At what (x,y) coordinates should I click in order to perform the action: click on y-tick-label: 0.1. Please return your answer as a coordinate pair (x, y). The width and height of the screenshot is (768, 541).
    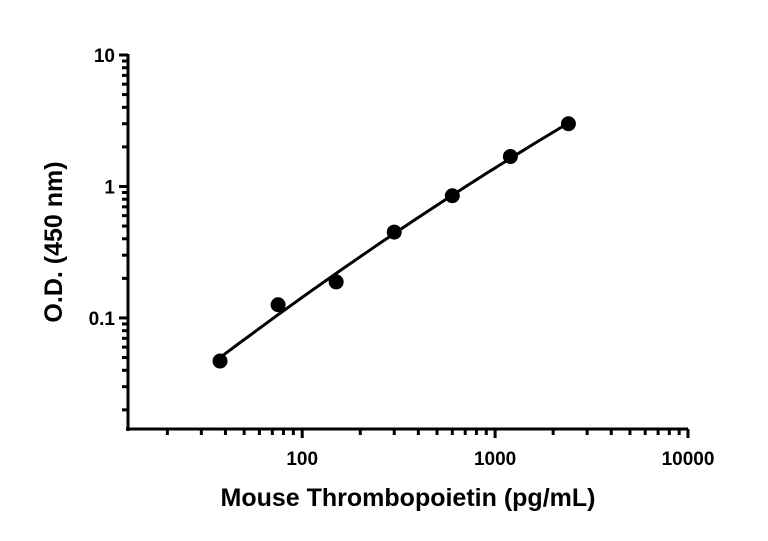
    Looking at the image, I should click on (102, 319).